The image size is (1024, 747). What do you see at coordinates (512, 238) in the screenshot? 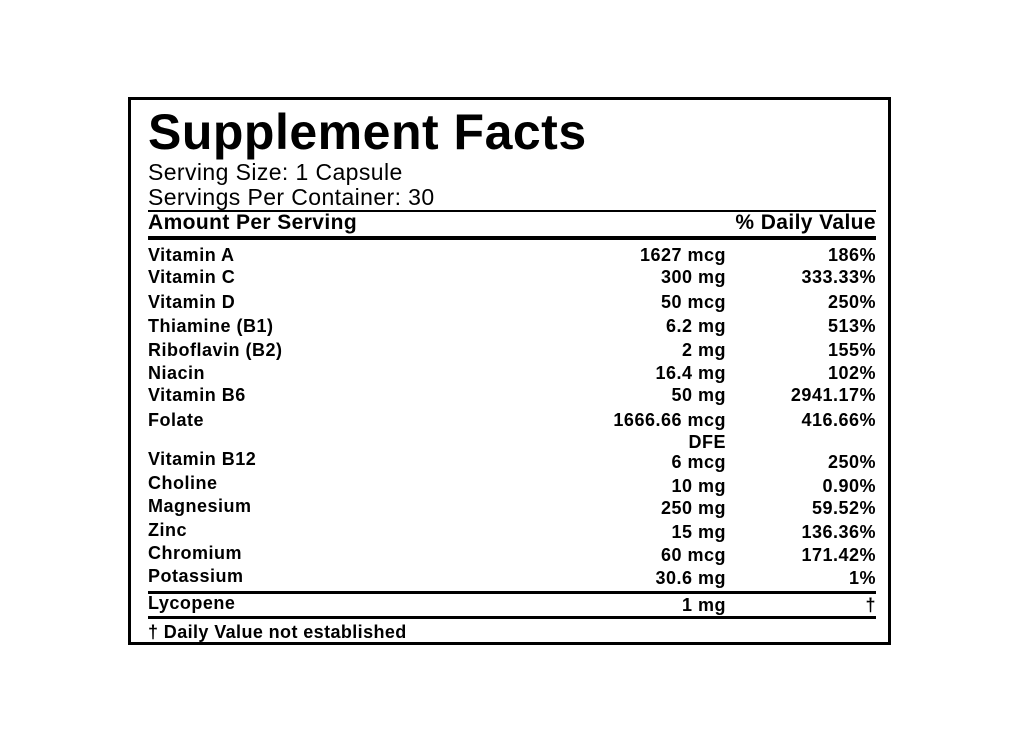
I see `divider-thick` at bounding box center [512, 238].